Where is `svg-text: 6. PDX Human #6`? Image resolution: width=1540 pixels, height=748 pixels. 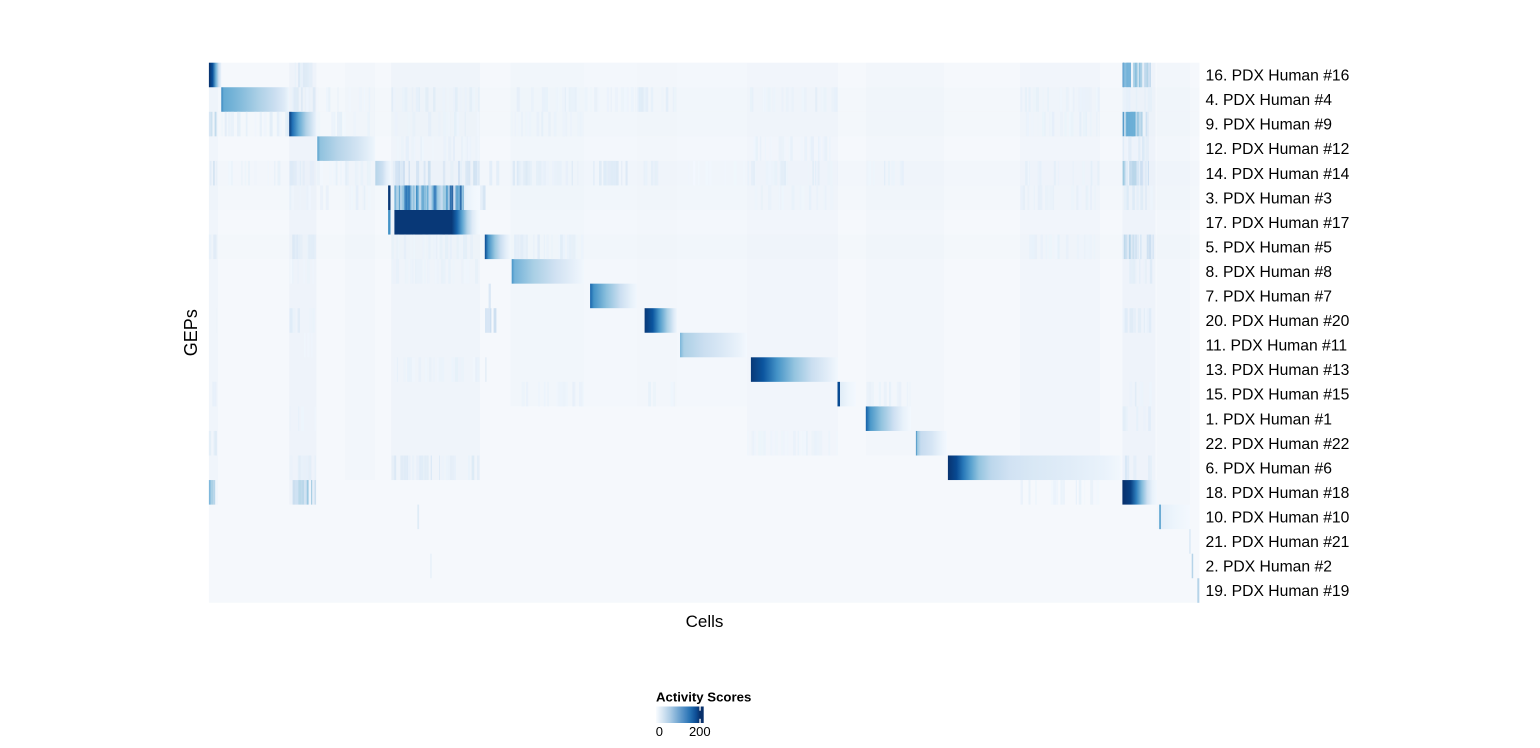
svg-text: 6. PDX Human #6 is located at coordinates (1269, 468).